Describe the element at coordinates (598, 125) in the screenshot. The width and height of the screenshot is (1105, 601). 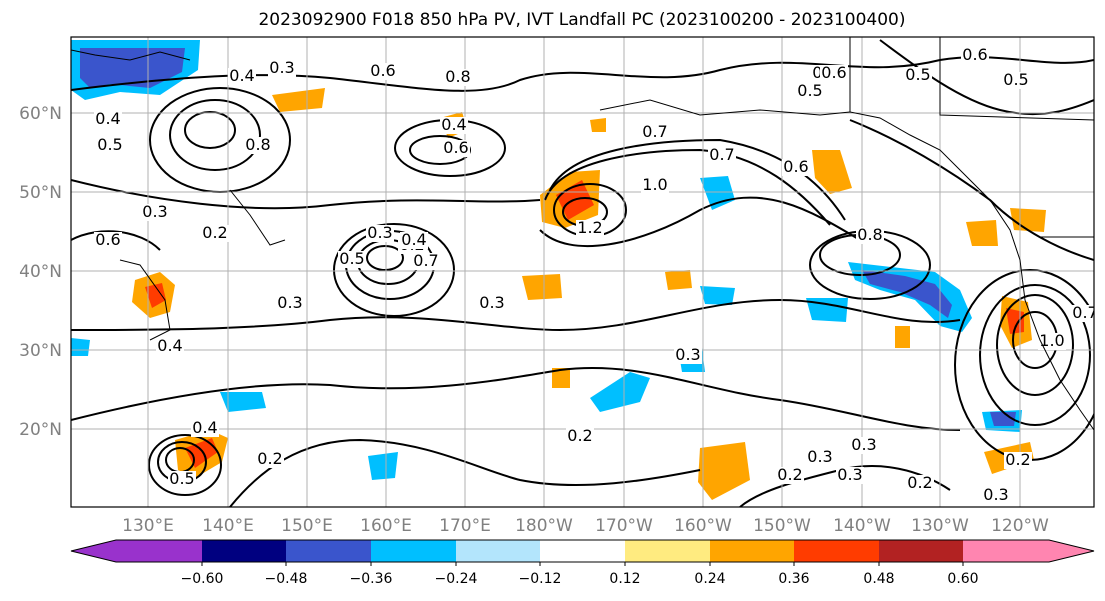
I see `shade-positive-alaska` at that location.